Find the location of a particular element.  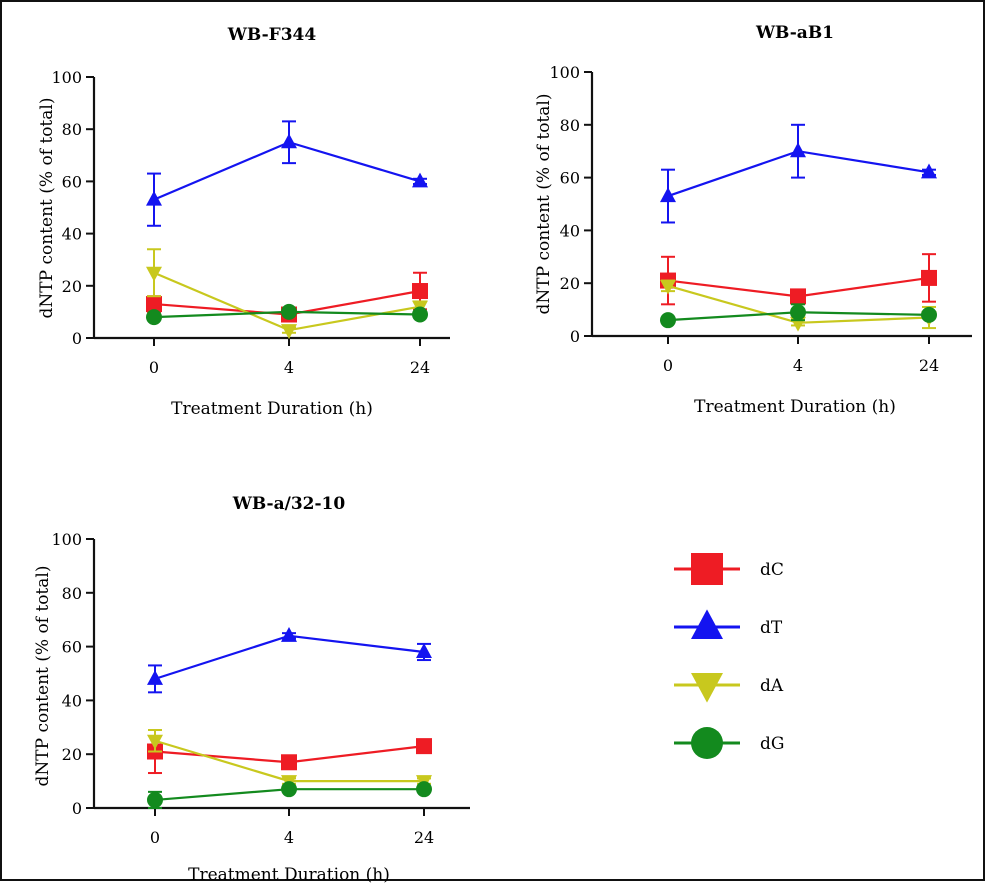

legend-item-dT: dT is located at coordinates (728, 624).